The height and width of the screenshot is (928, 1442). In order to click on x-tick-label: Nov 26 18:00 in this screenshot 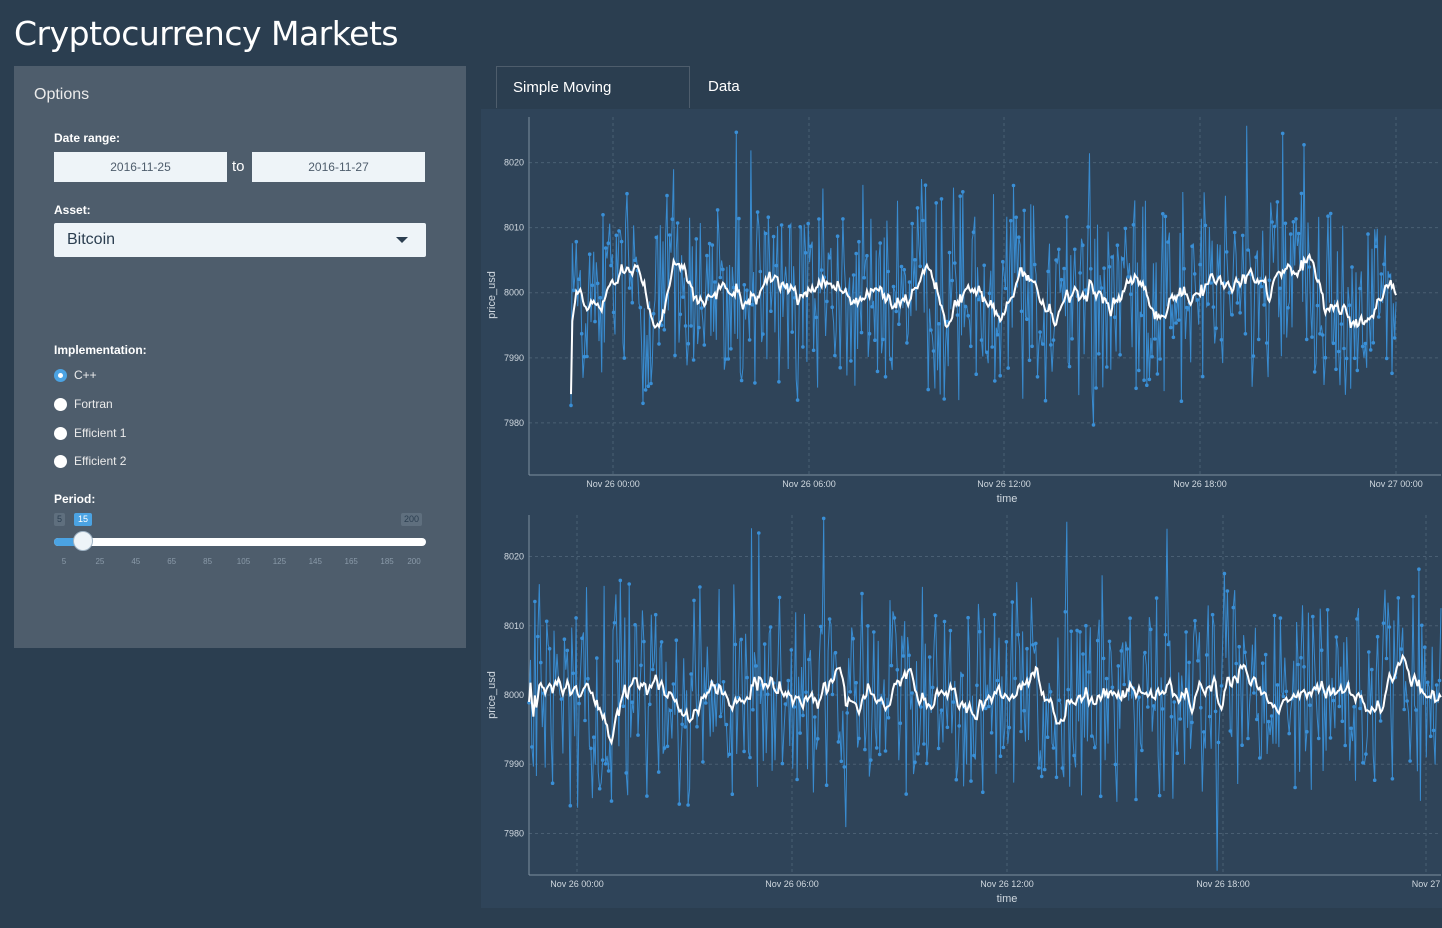, I will do `click(1200, 484)`.